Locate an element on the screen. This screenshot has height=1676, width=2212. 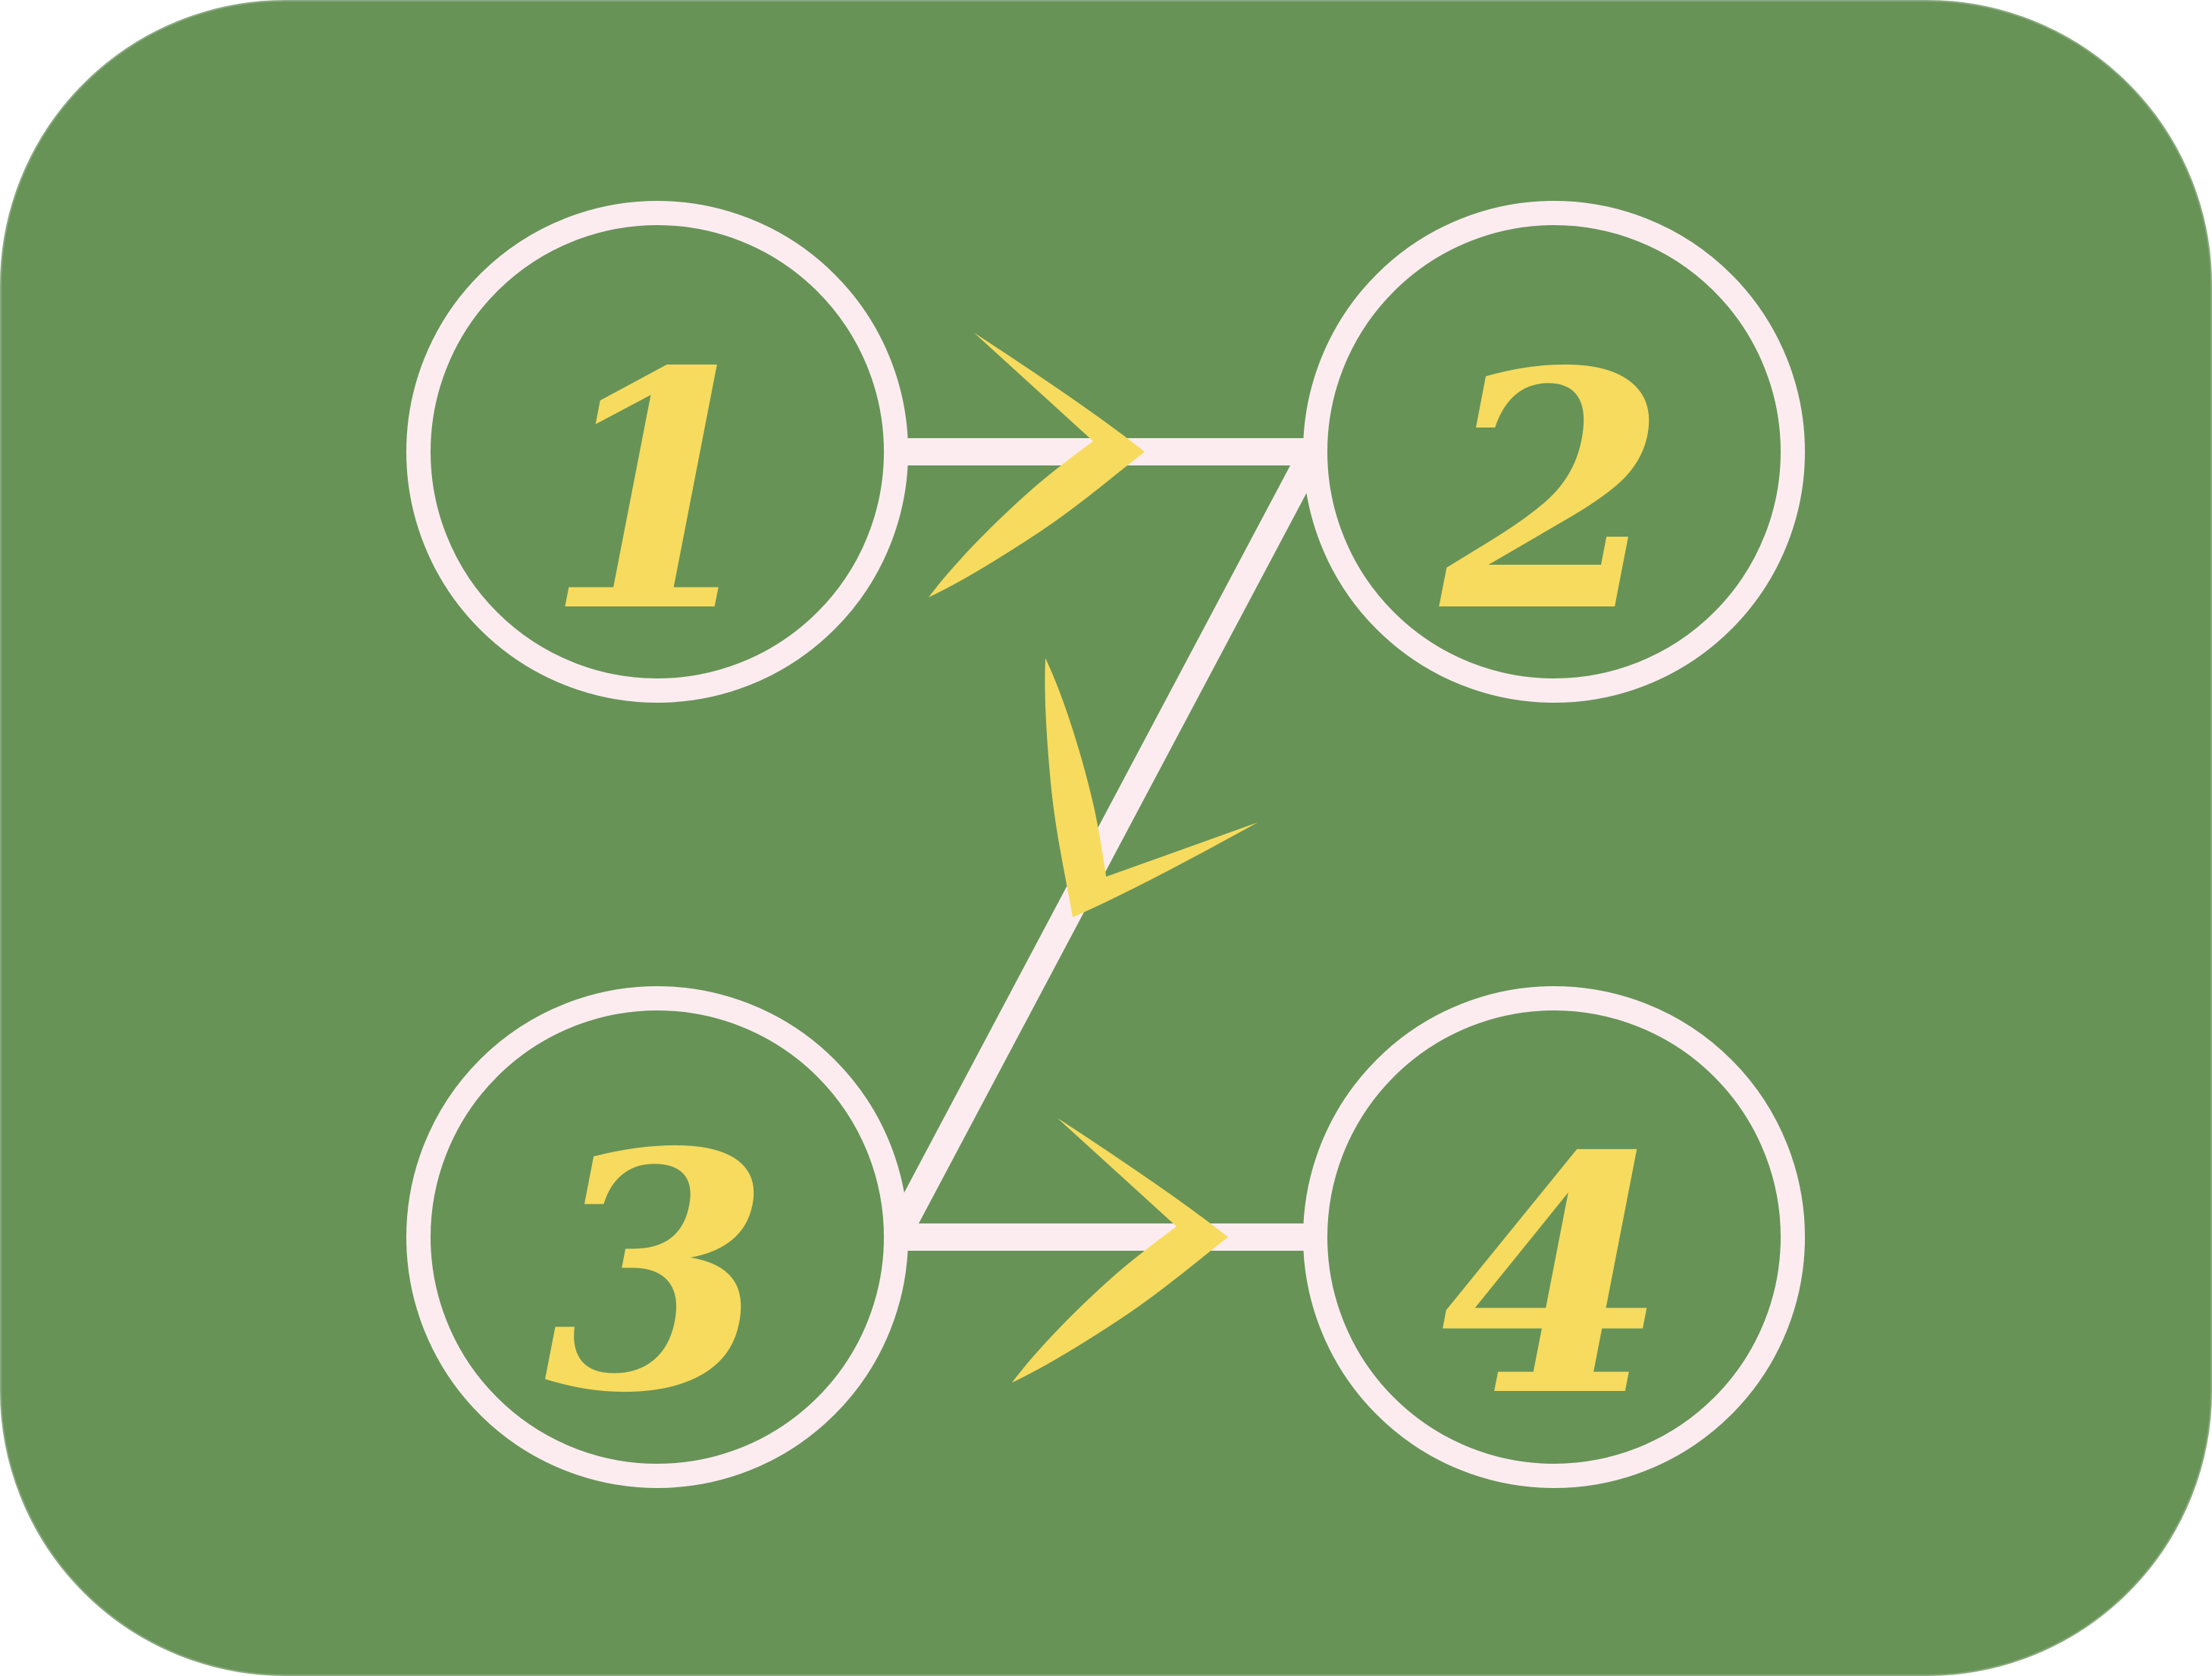
node-1: 1 is located at coordinates (657, 452).